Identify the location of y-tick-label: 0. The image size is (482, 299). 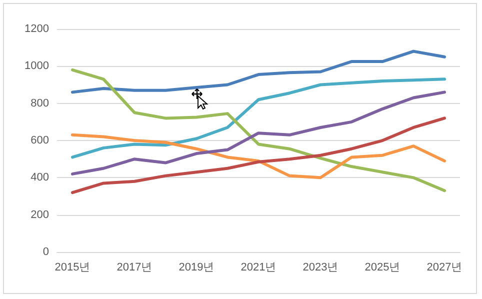
(45, 252).